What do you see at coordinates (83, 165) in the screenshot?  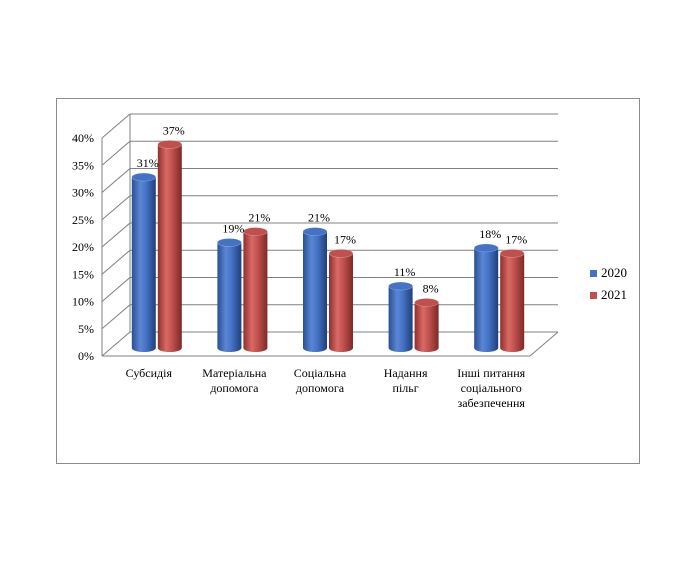 I see `y-tick-label: 35%` at bounding box center [83, 165].